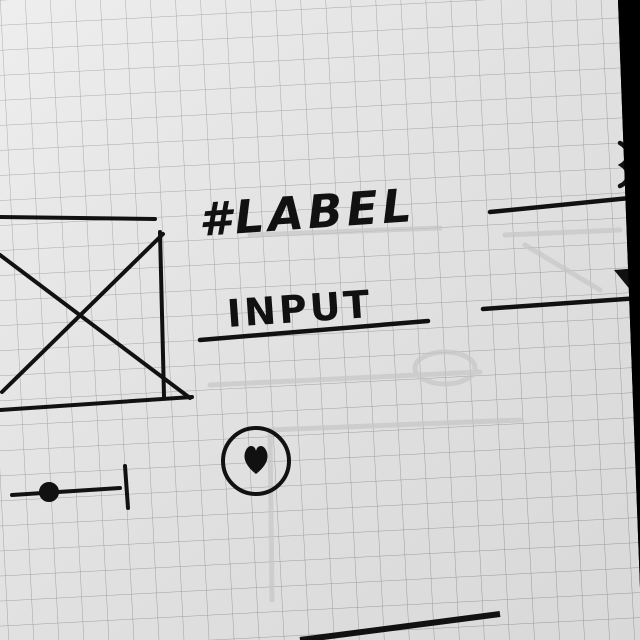 Image resolution: width=640 pixels, height=640 pixels. Describe the element at coordinates (400, 625) in the screenshot. I see `bottom-edge-line` at that location.